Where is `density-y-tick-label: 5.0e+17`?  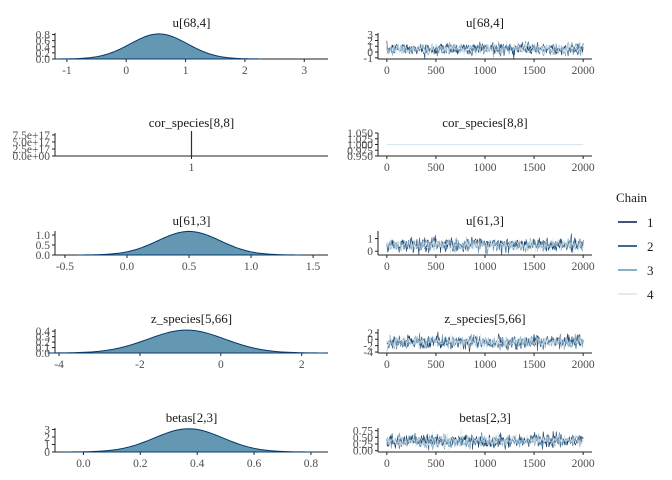
density-y-tick-label: 5.0e+17 is located at coordinates (32, 143).